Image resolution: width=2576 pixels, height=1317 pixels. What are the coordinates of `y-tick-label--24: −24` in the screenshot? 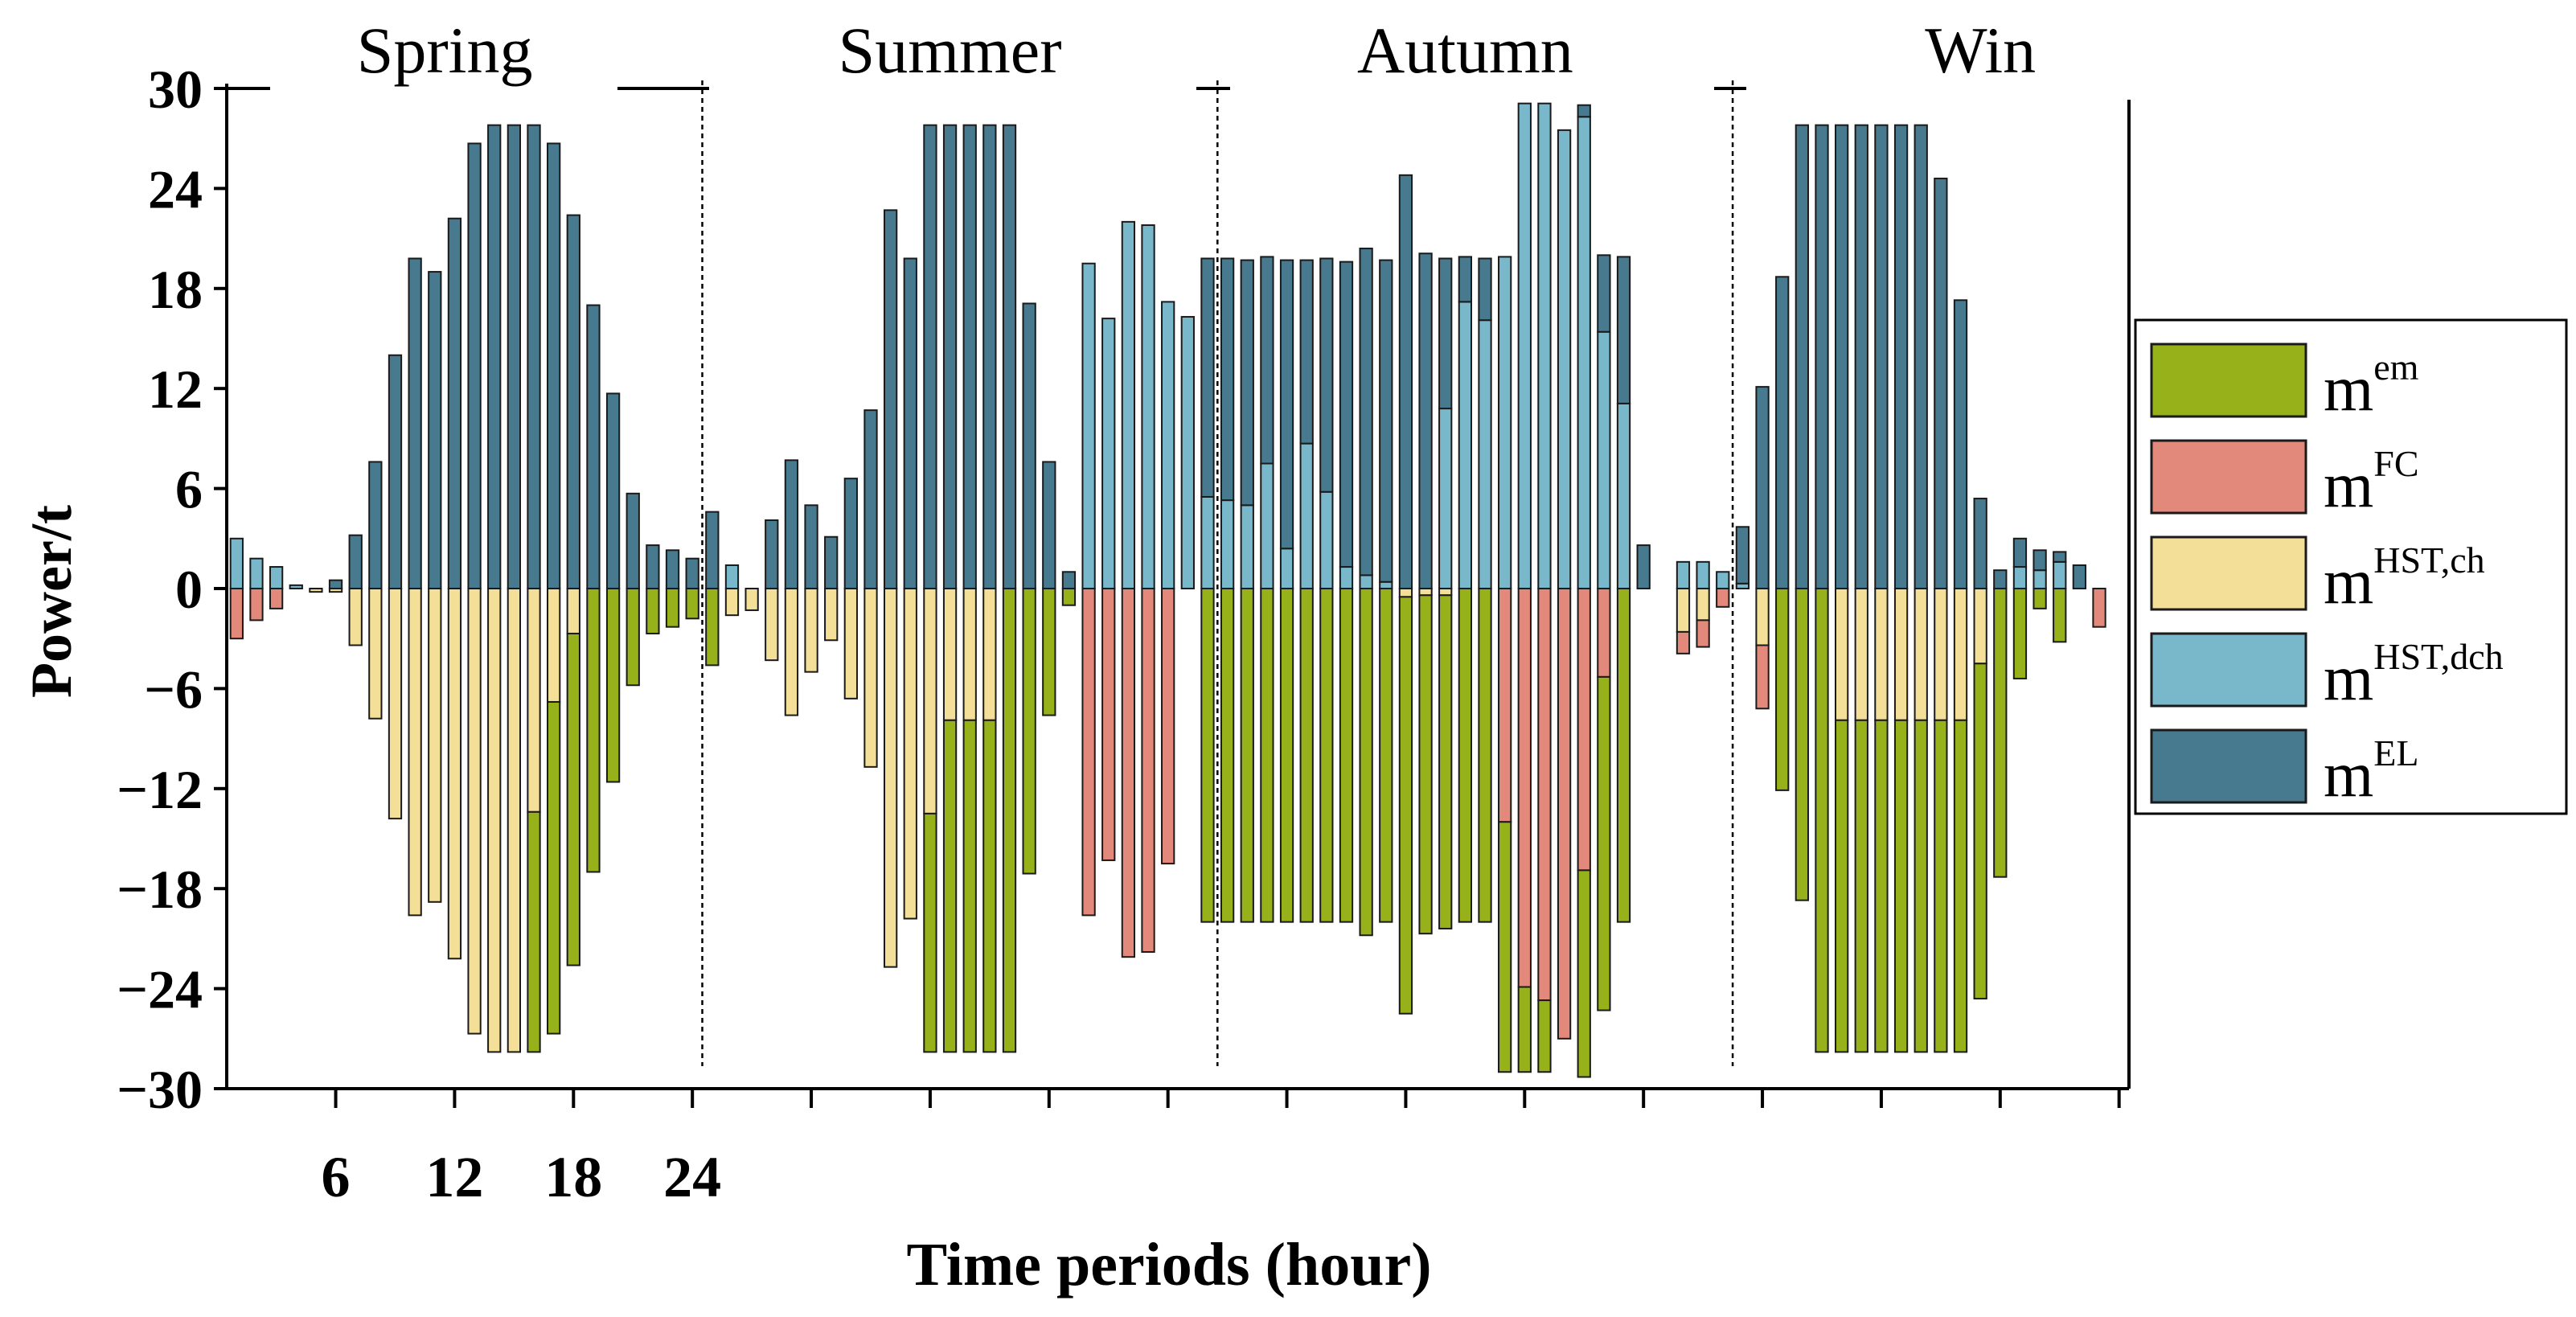 It's located at (160, 990).